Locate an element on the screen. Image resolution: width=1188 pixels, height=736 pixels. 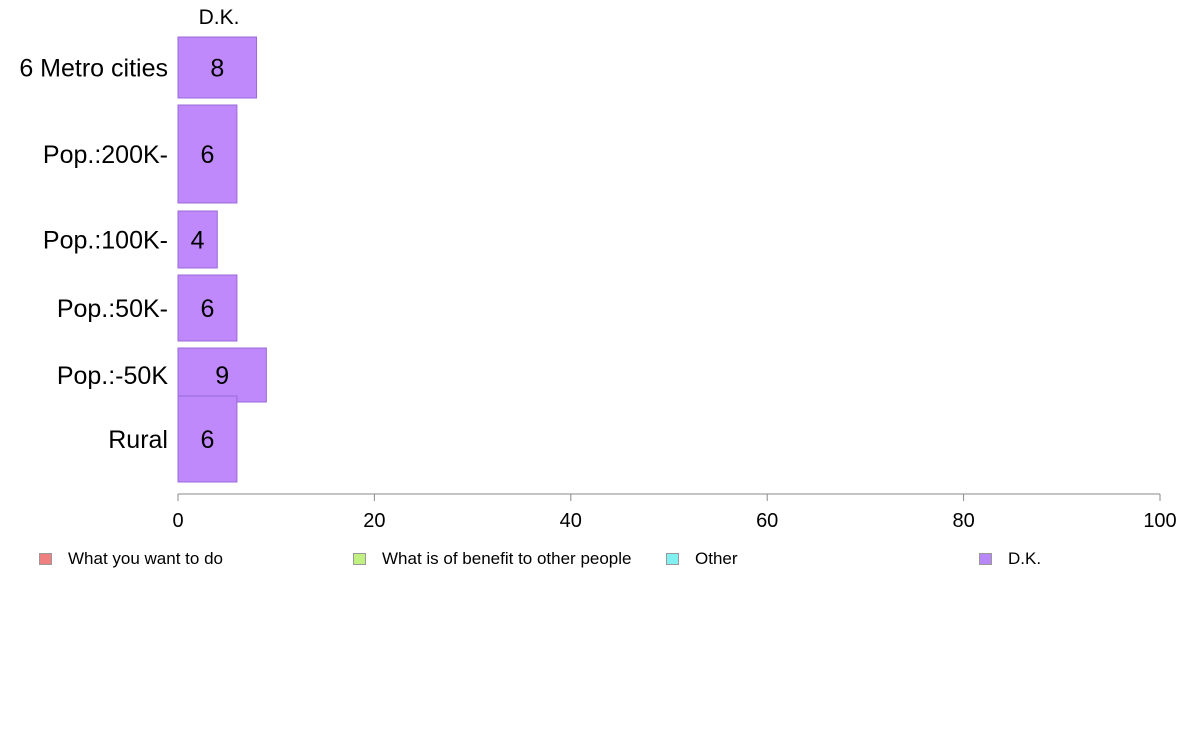
bar-pop-100k is located at coordinates (197, 239).